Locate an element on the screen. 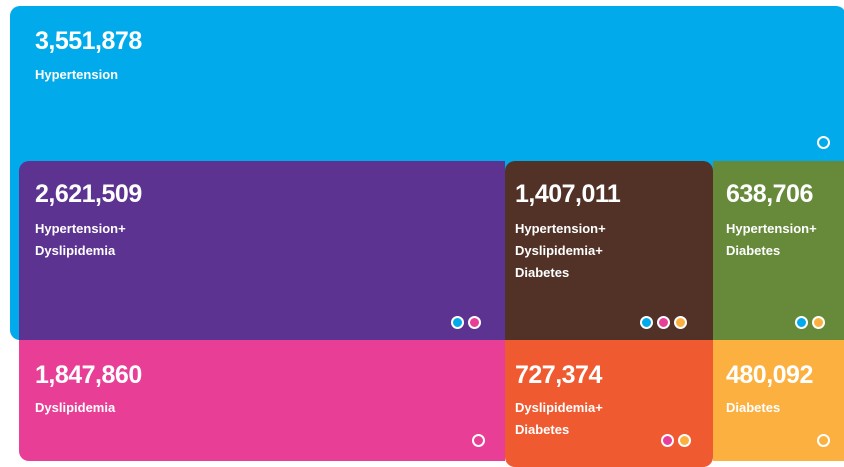  tile-label: Dyslipidemia+ Diabetes is located at coordinates (559, 419).